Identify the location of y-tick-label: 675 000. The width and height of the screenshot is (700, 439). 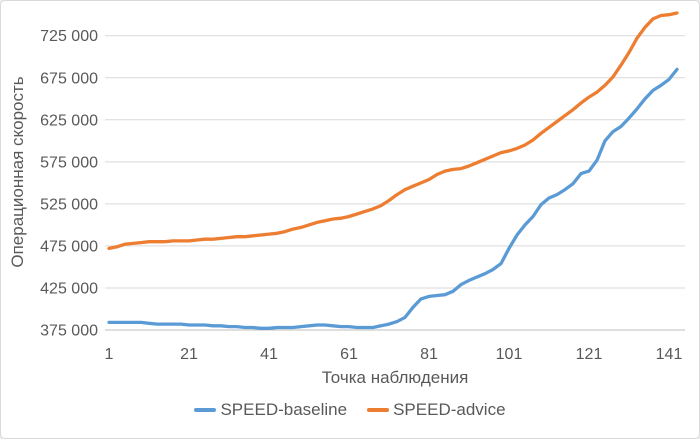
(69, 78).